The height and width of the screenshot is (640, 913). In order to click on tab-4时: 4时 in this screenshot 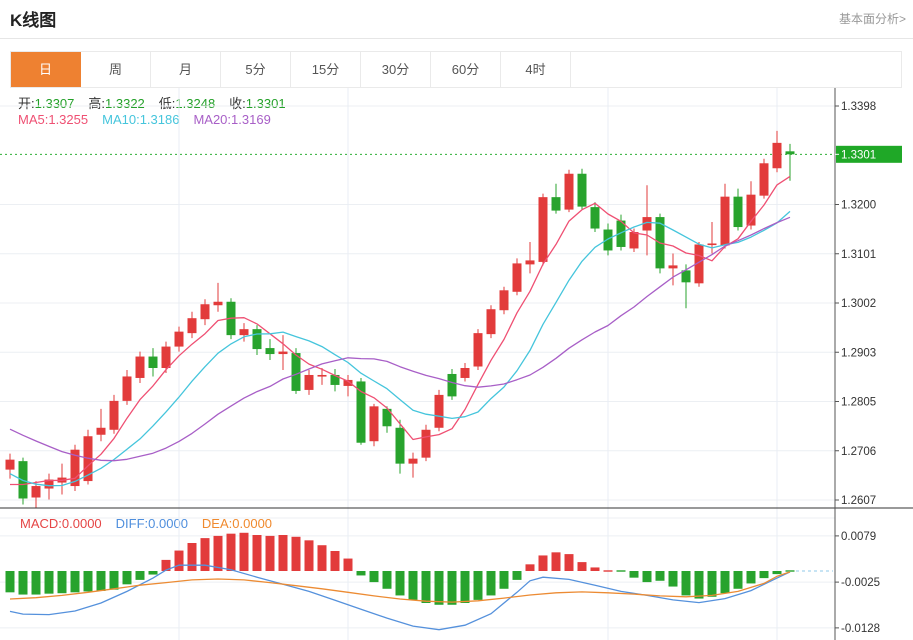, I will do `click(536, 69)`.